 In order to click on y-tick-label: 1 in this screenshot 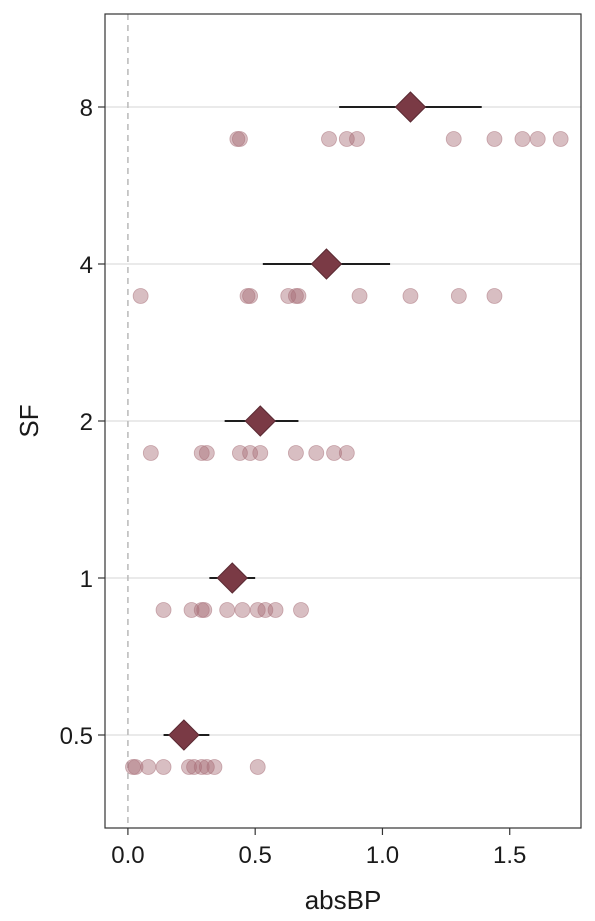, I will do `click(86, 579)`.